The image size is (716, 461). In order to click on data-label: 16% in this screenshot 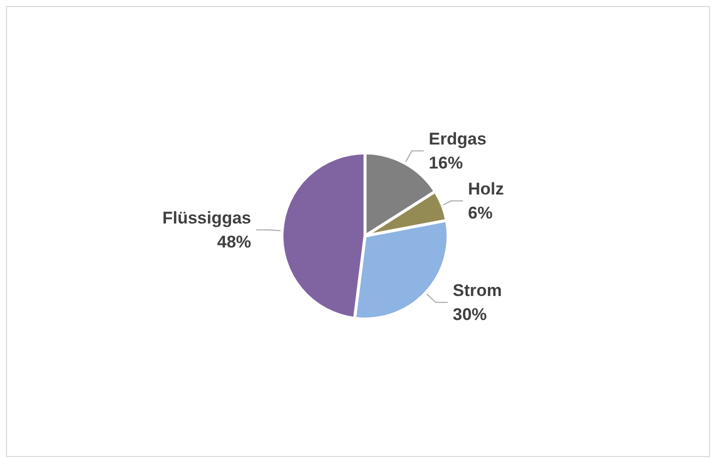, I will do `click(445, 162)`.